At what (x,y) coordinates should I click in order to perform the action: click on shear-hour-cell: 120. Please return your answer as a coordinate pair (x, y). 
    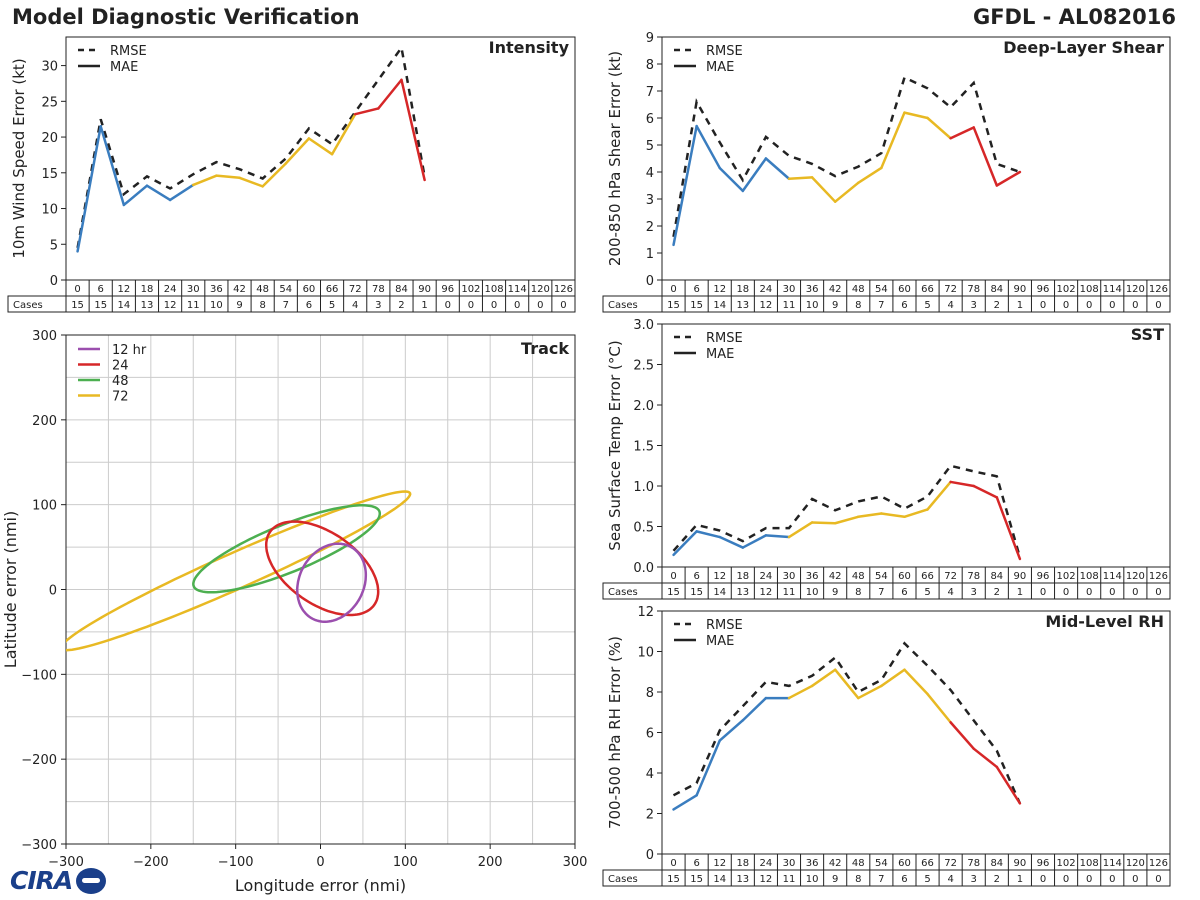
    Looking at the image, I should click on (1135, 289).